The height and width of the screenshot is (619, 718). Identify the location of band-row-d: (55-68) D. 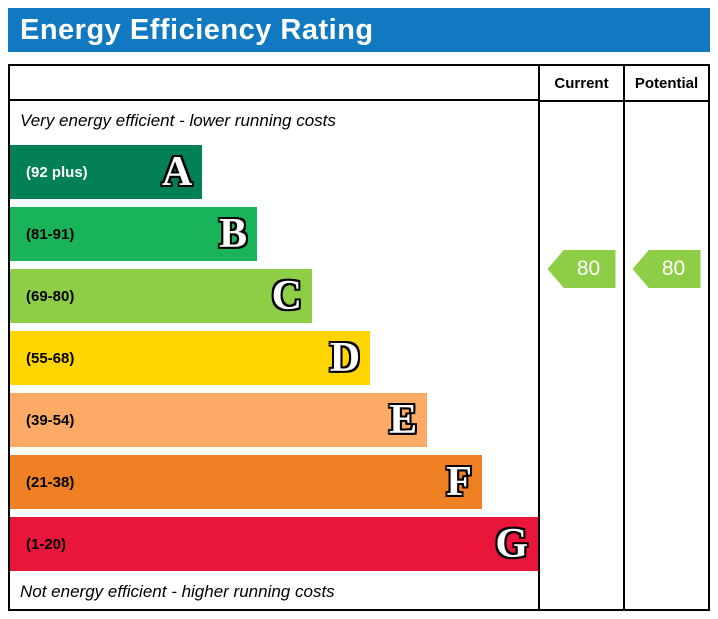
(274, 358).